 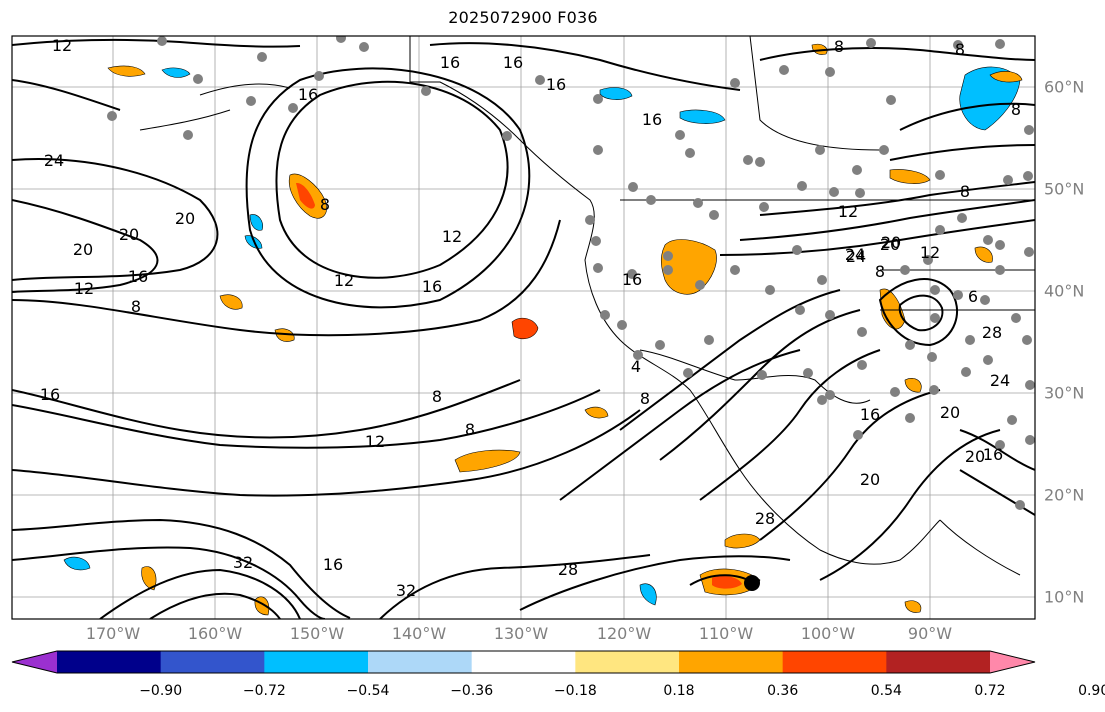 What do you see at coordinates (624, 633) in the screenshot?
I see `lon-label: 120°W` at bounding box center [624, 633].